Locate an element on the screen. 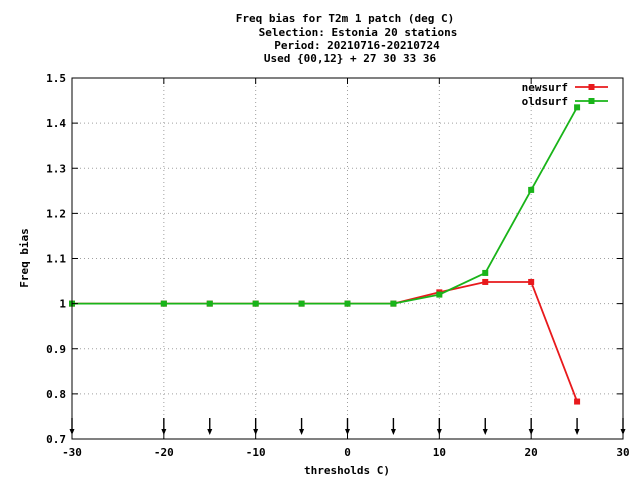 The image size is (640, 480). x-tick-label: -30 is located at coordinates (72, 452).